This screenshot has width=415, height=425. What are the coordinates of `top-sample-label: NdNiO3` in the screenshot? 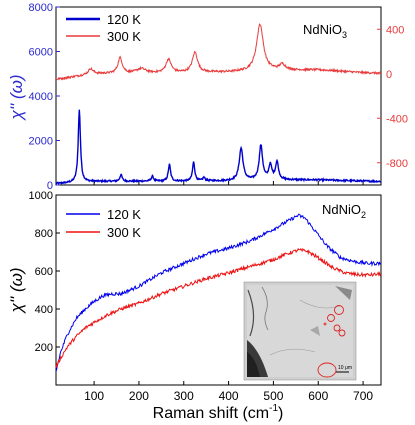 It's located at (325, 31).